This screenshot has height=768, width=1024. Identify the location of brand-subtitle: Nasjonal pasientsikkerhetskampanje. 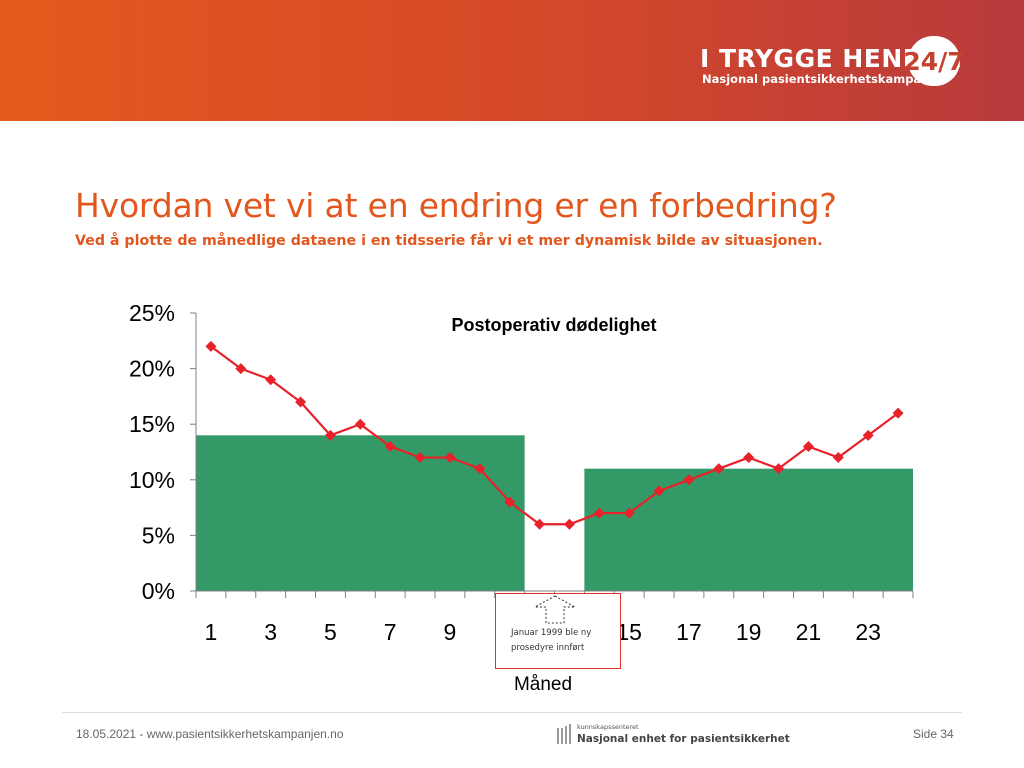
(822, 79).